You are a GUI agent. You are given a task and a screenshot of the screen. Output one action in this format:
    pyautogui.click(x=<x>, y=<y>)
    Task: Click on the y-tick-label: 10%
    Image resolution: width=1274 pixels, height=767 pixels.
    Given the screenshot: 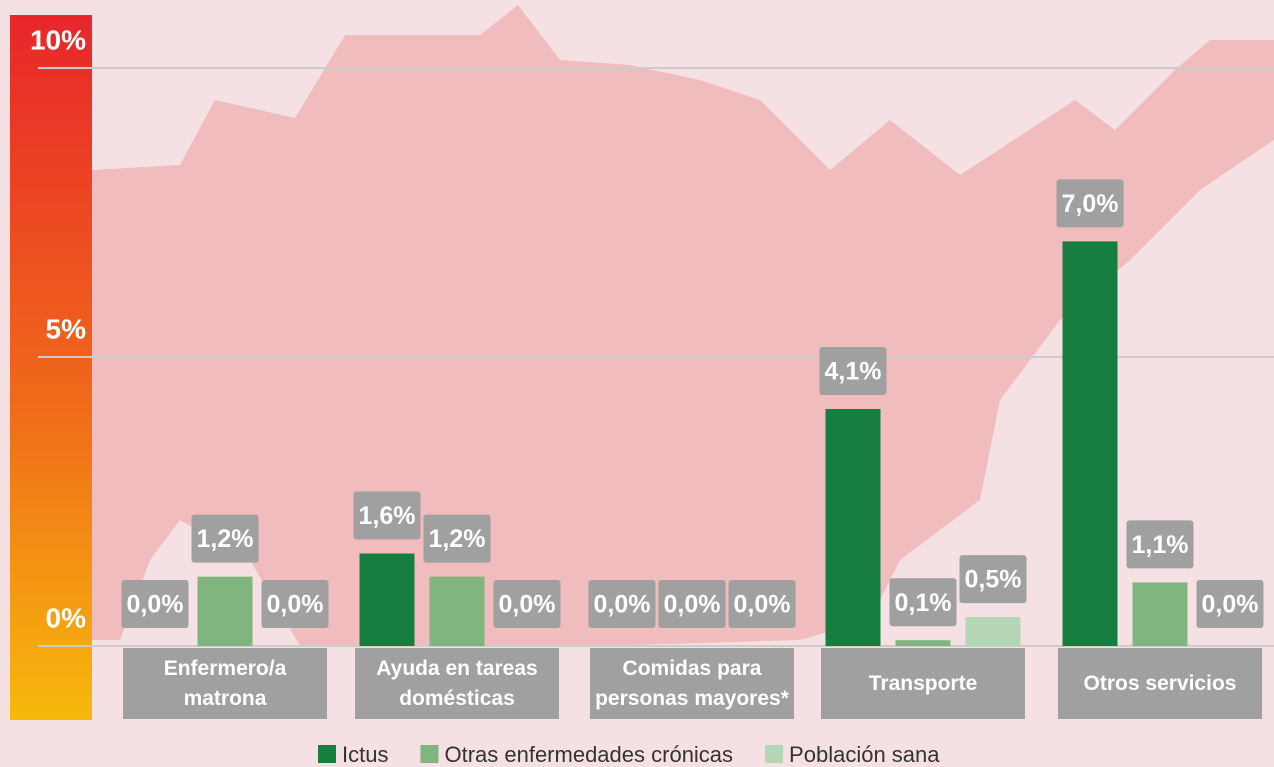 What is the action you would take?
    pyautogui.click(x=58, y=39)
    